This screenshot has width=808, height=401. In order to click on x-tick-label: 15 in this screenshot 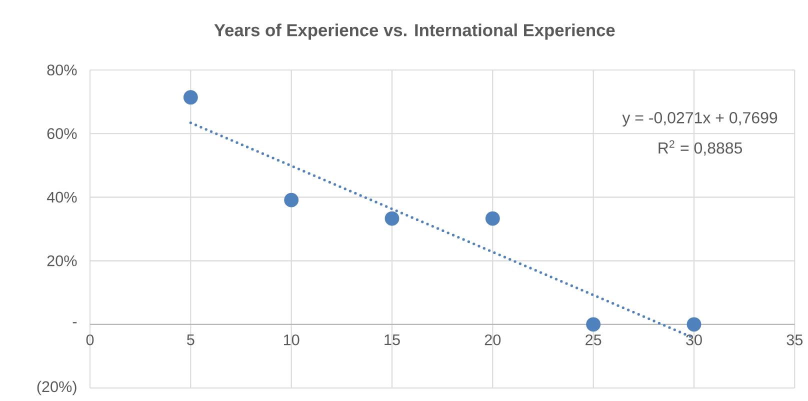, I will do `click(392, 340)`.